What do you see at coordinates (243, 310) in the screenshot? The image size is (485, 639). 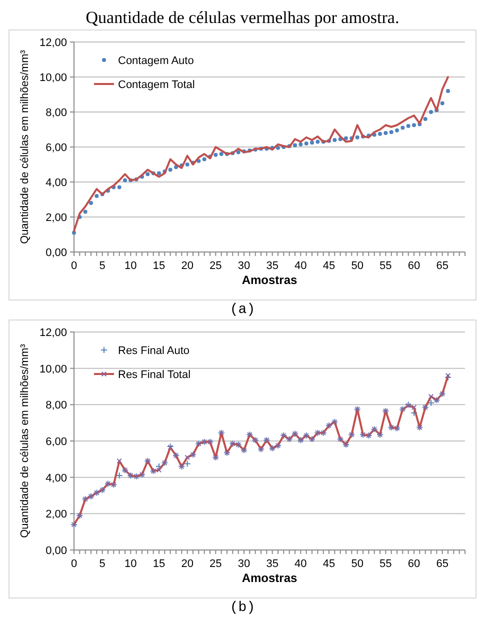 I see `text: (a)` at bounding box center [243, 310].